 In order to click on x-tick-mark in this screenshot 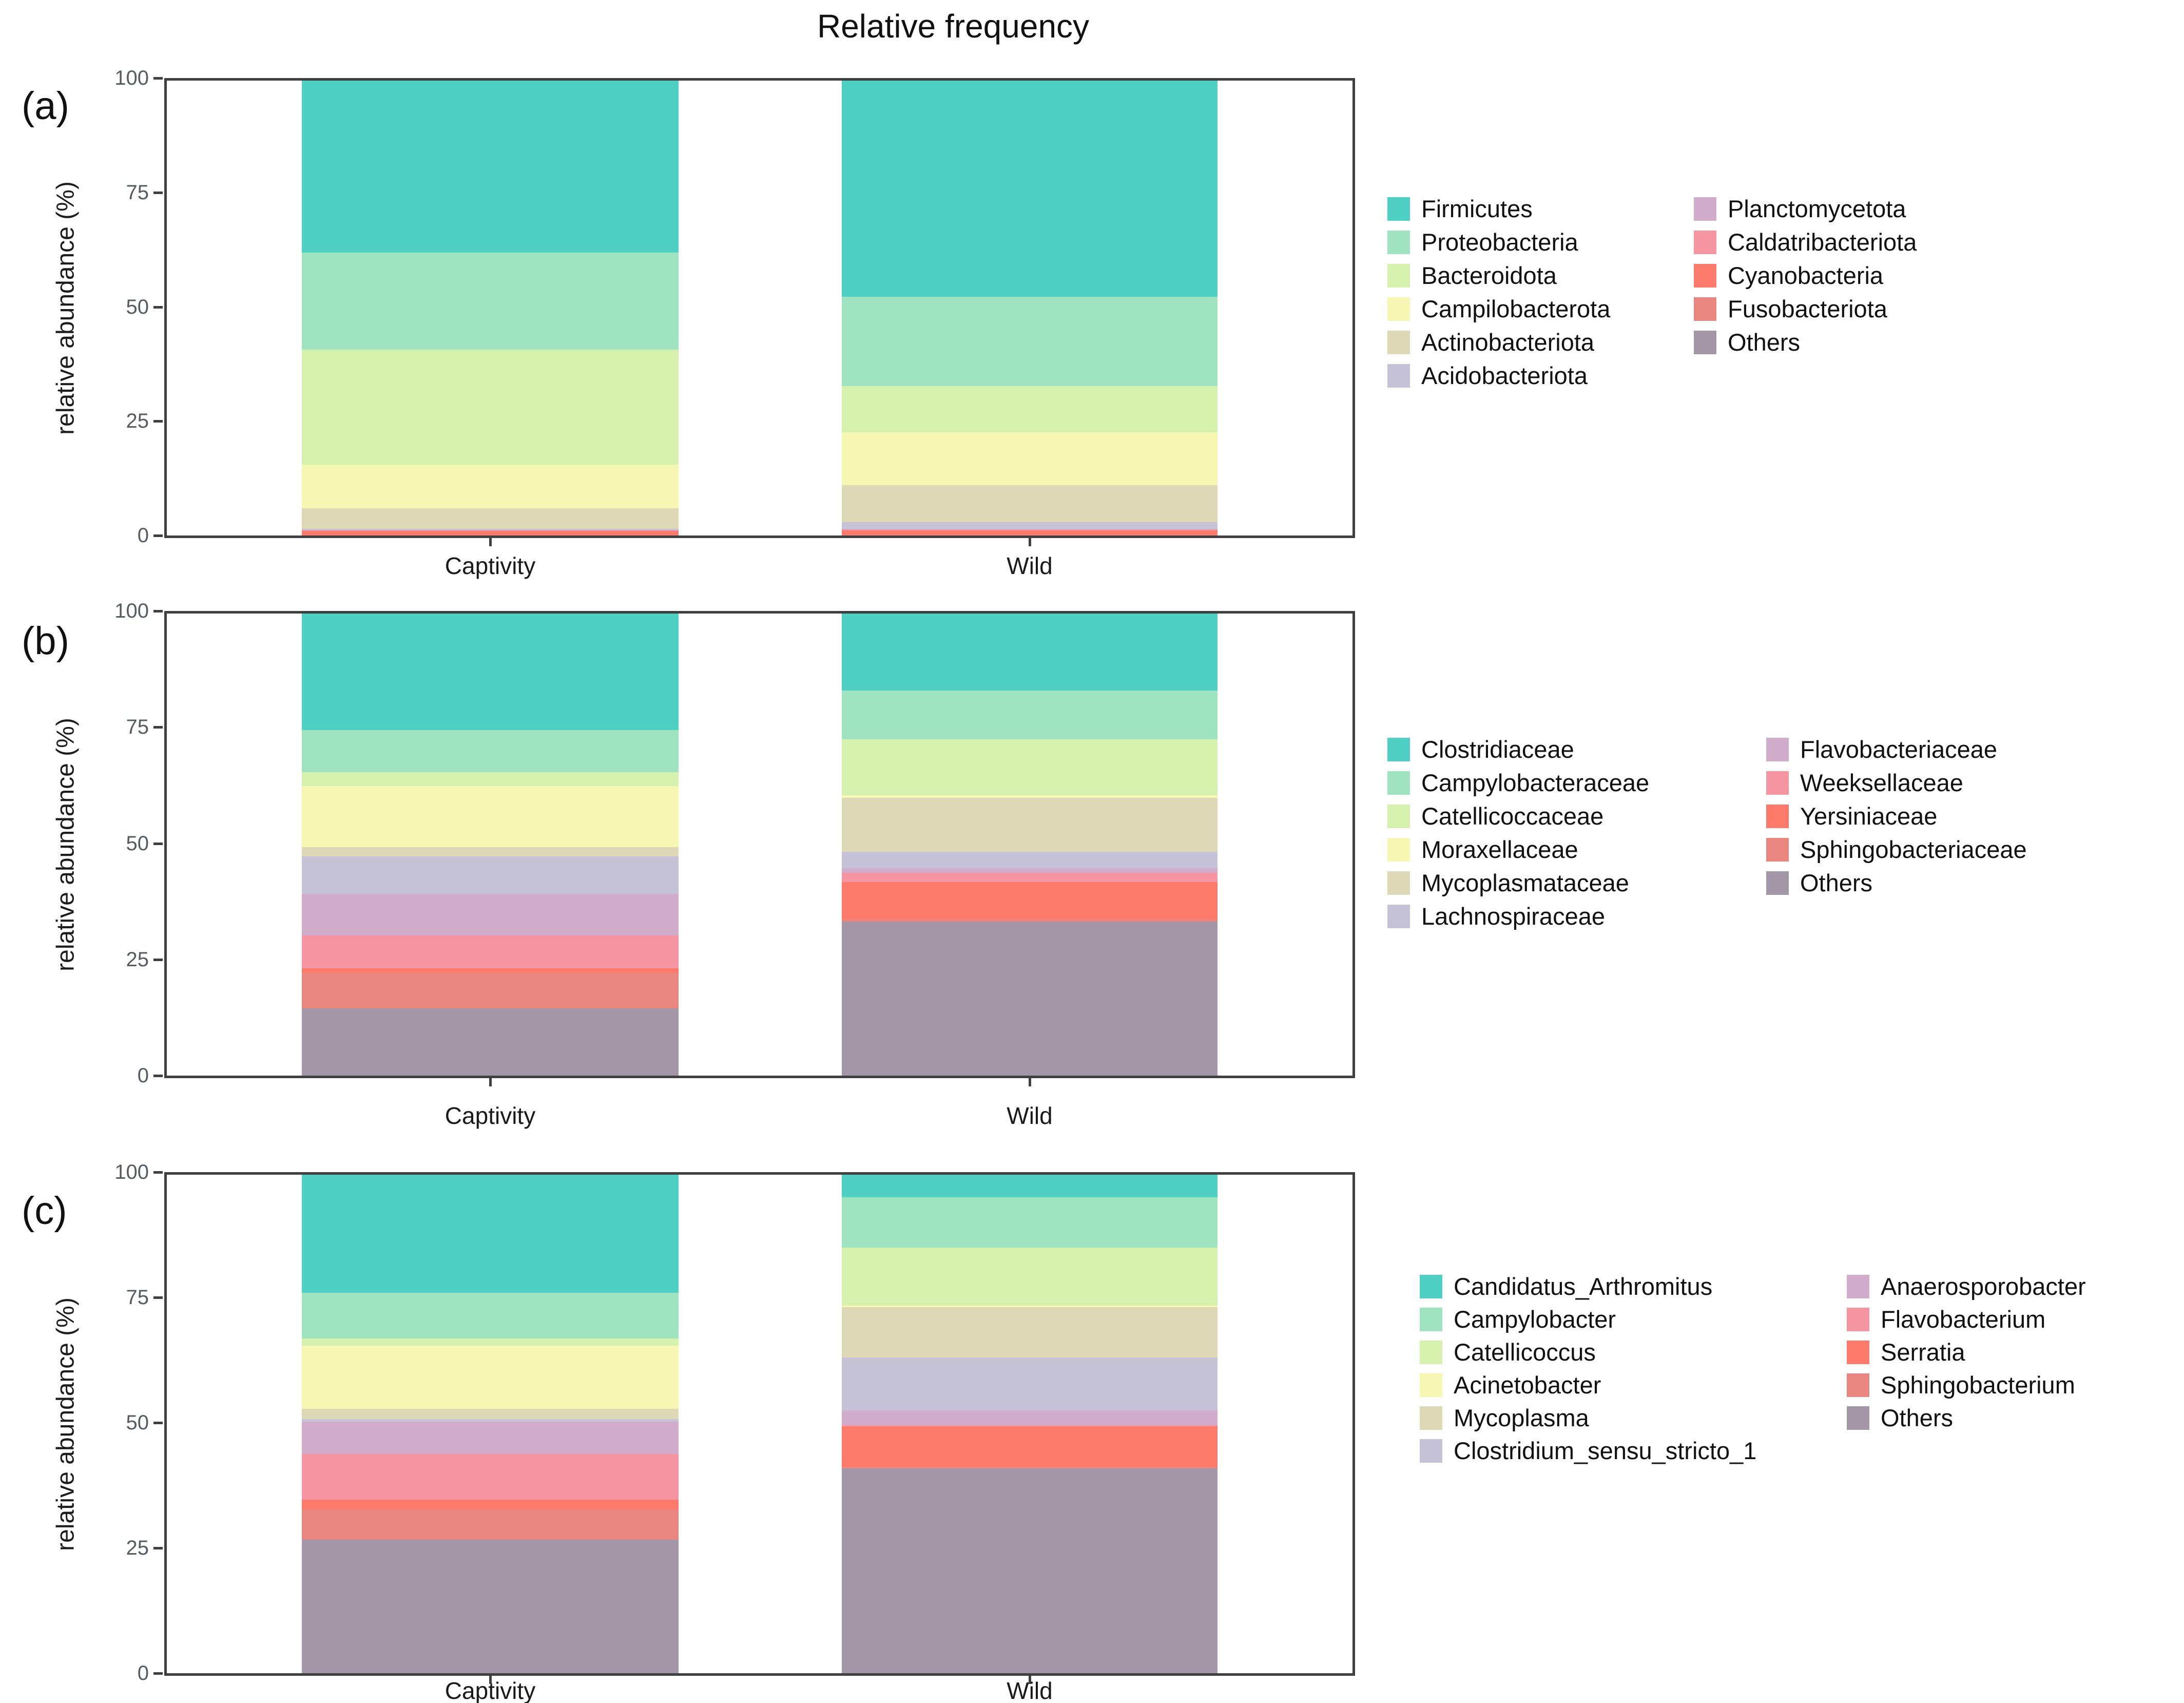, I will do `click(490, 542)`.